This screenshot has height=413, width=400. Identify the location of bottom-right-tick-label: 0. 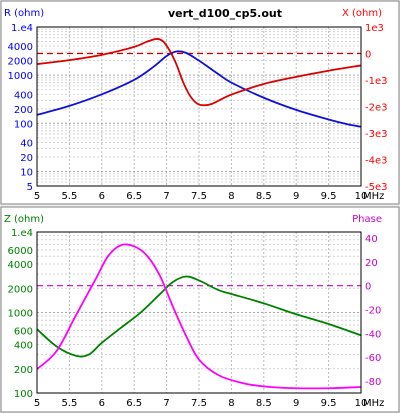
(368, 287).